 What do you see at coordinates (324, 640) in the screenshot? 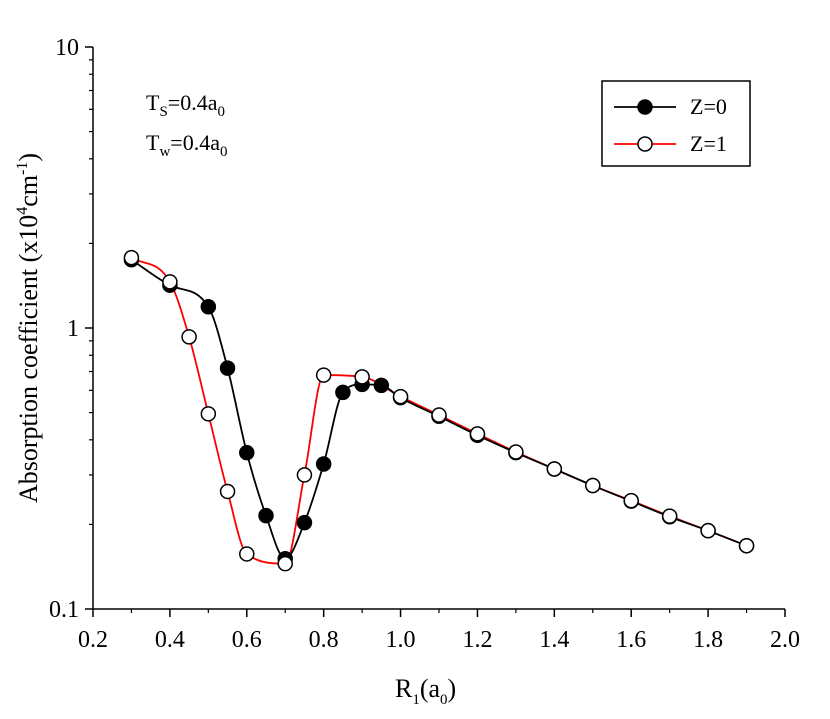
I see `x-tick-label: 0.8` at bounding box center [324, 640].